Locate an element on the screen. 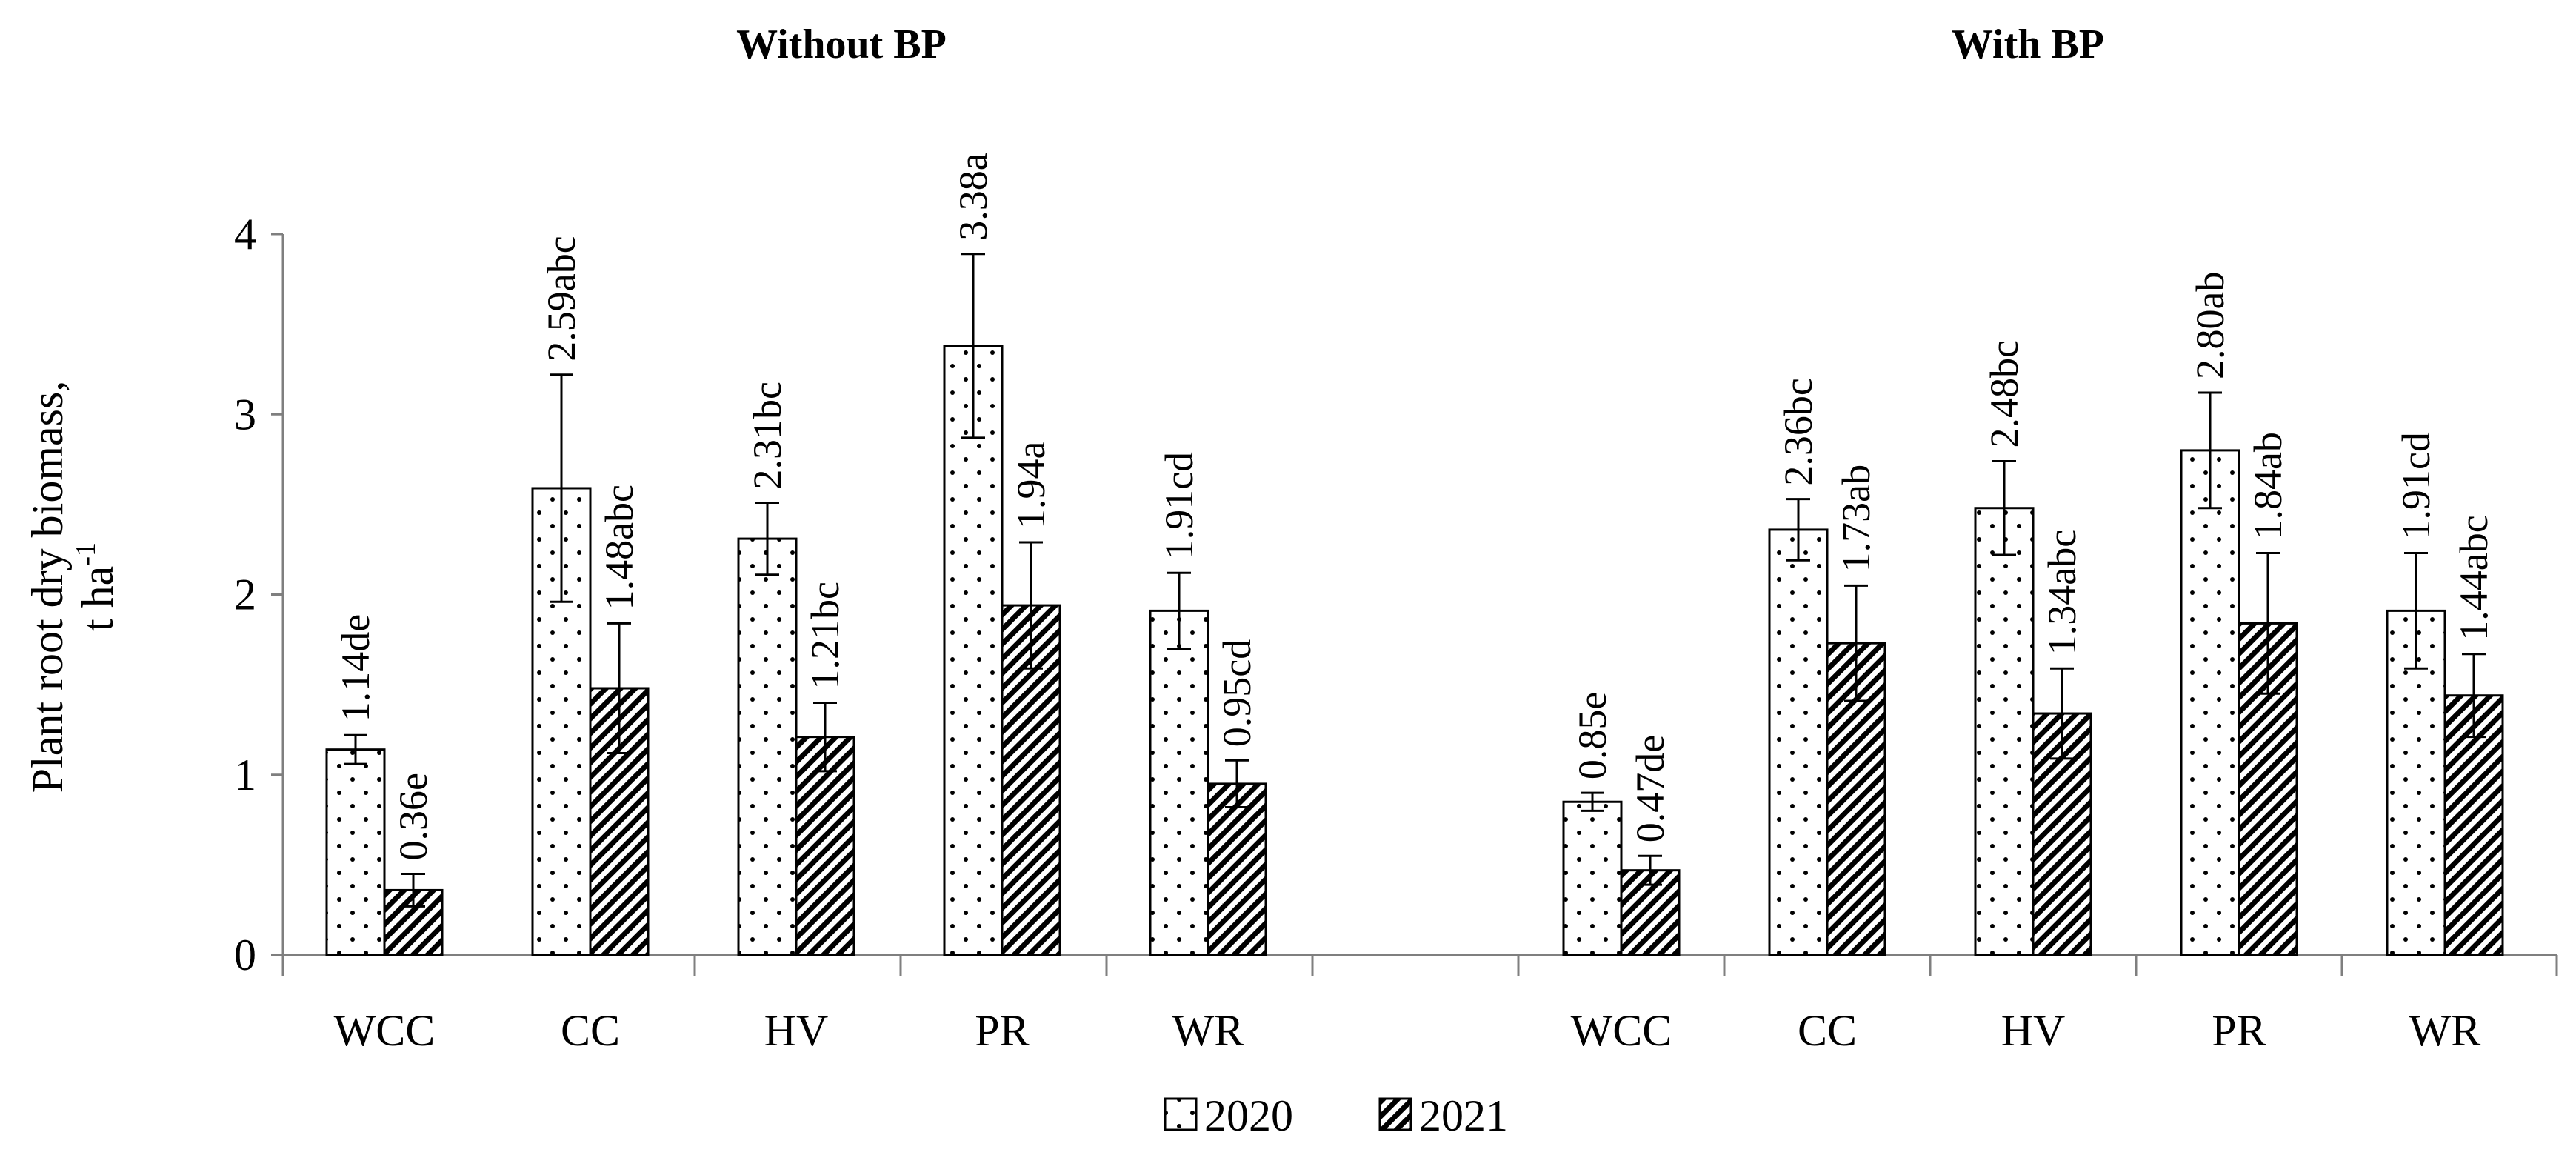  data-label-2021-wcc: 0.36e is located at coordinates (413, 816).